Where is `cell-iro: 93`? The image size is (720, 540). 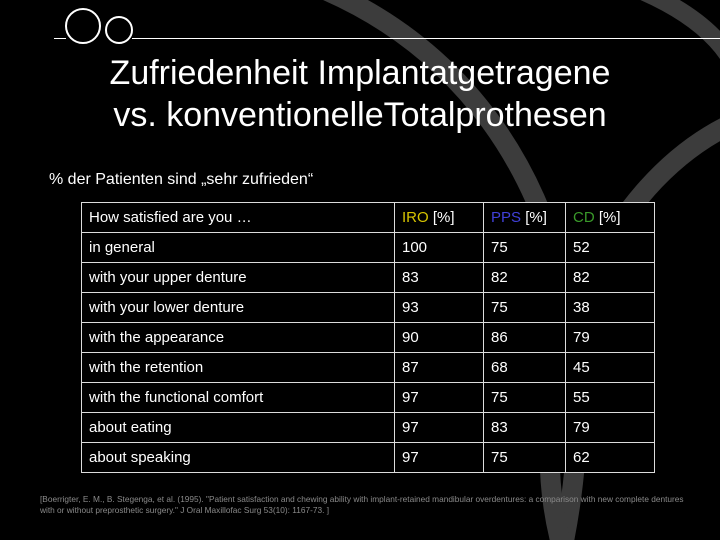
cell-iro: 93 is located at coordinates (439, 307).